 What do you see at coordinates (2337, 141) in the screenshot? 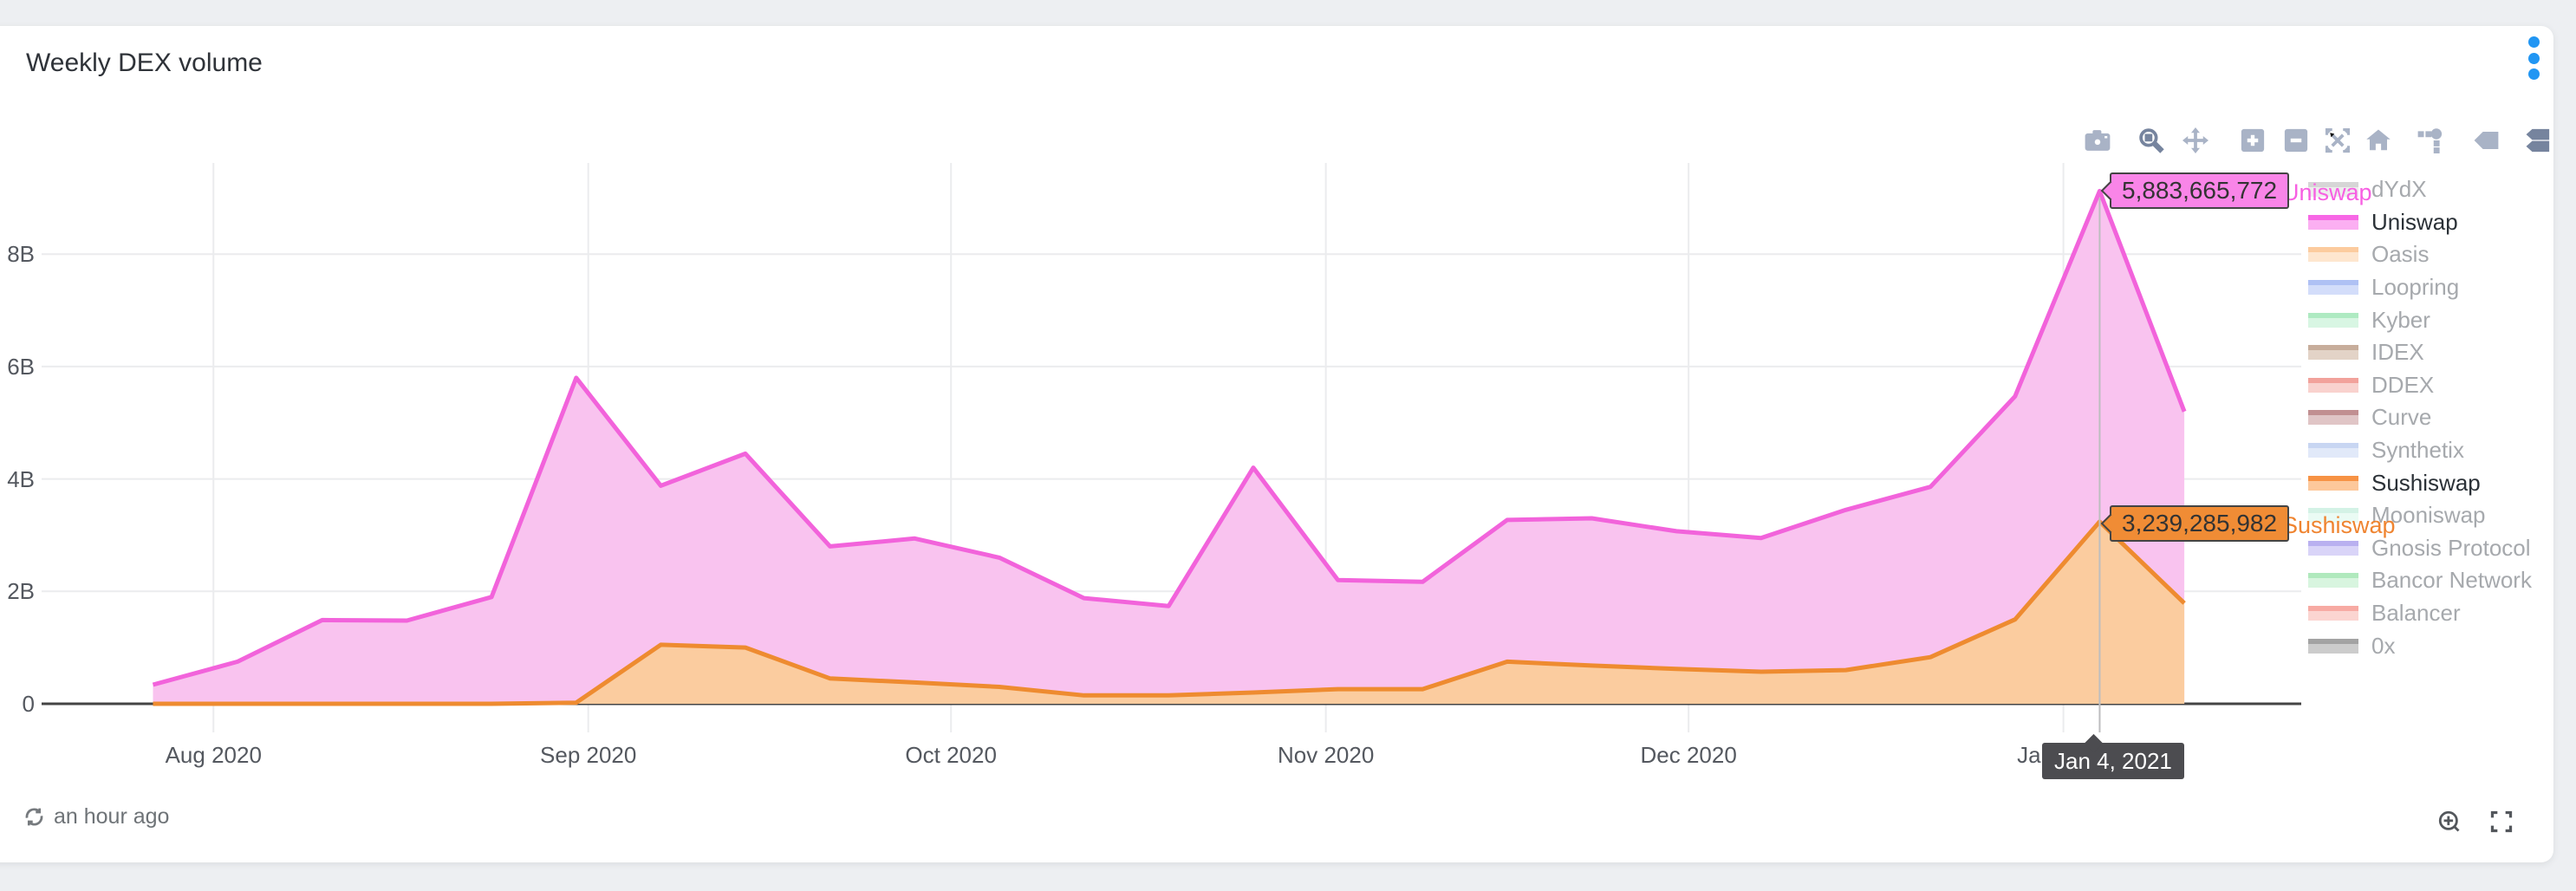
I see `autoscale-icon` at bounding box center [2337, 141].